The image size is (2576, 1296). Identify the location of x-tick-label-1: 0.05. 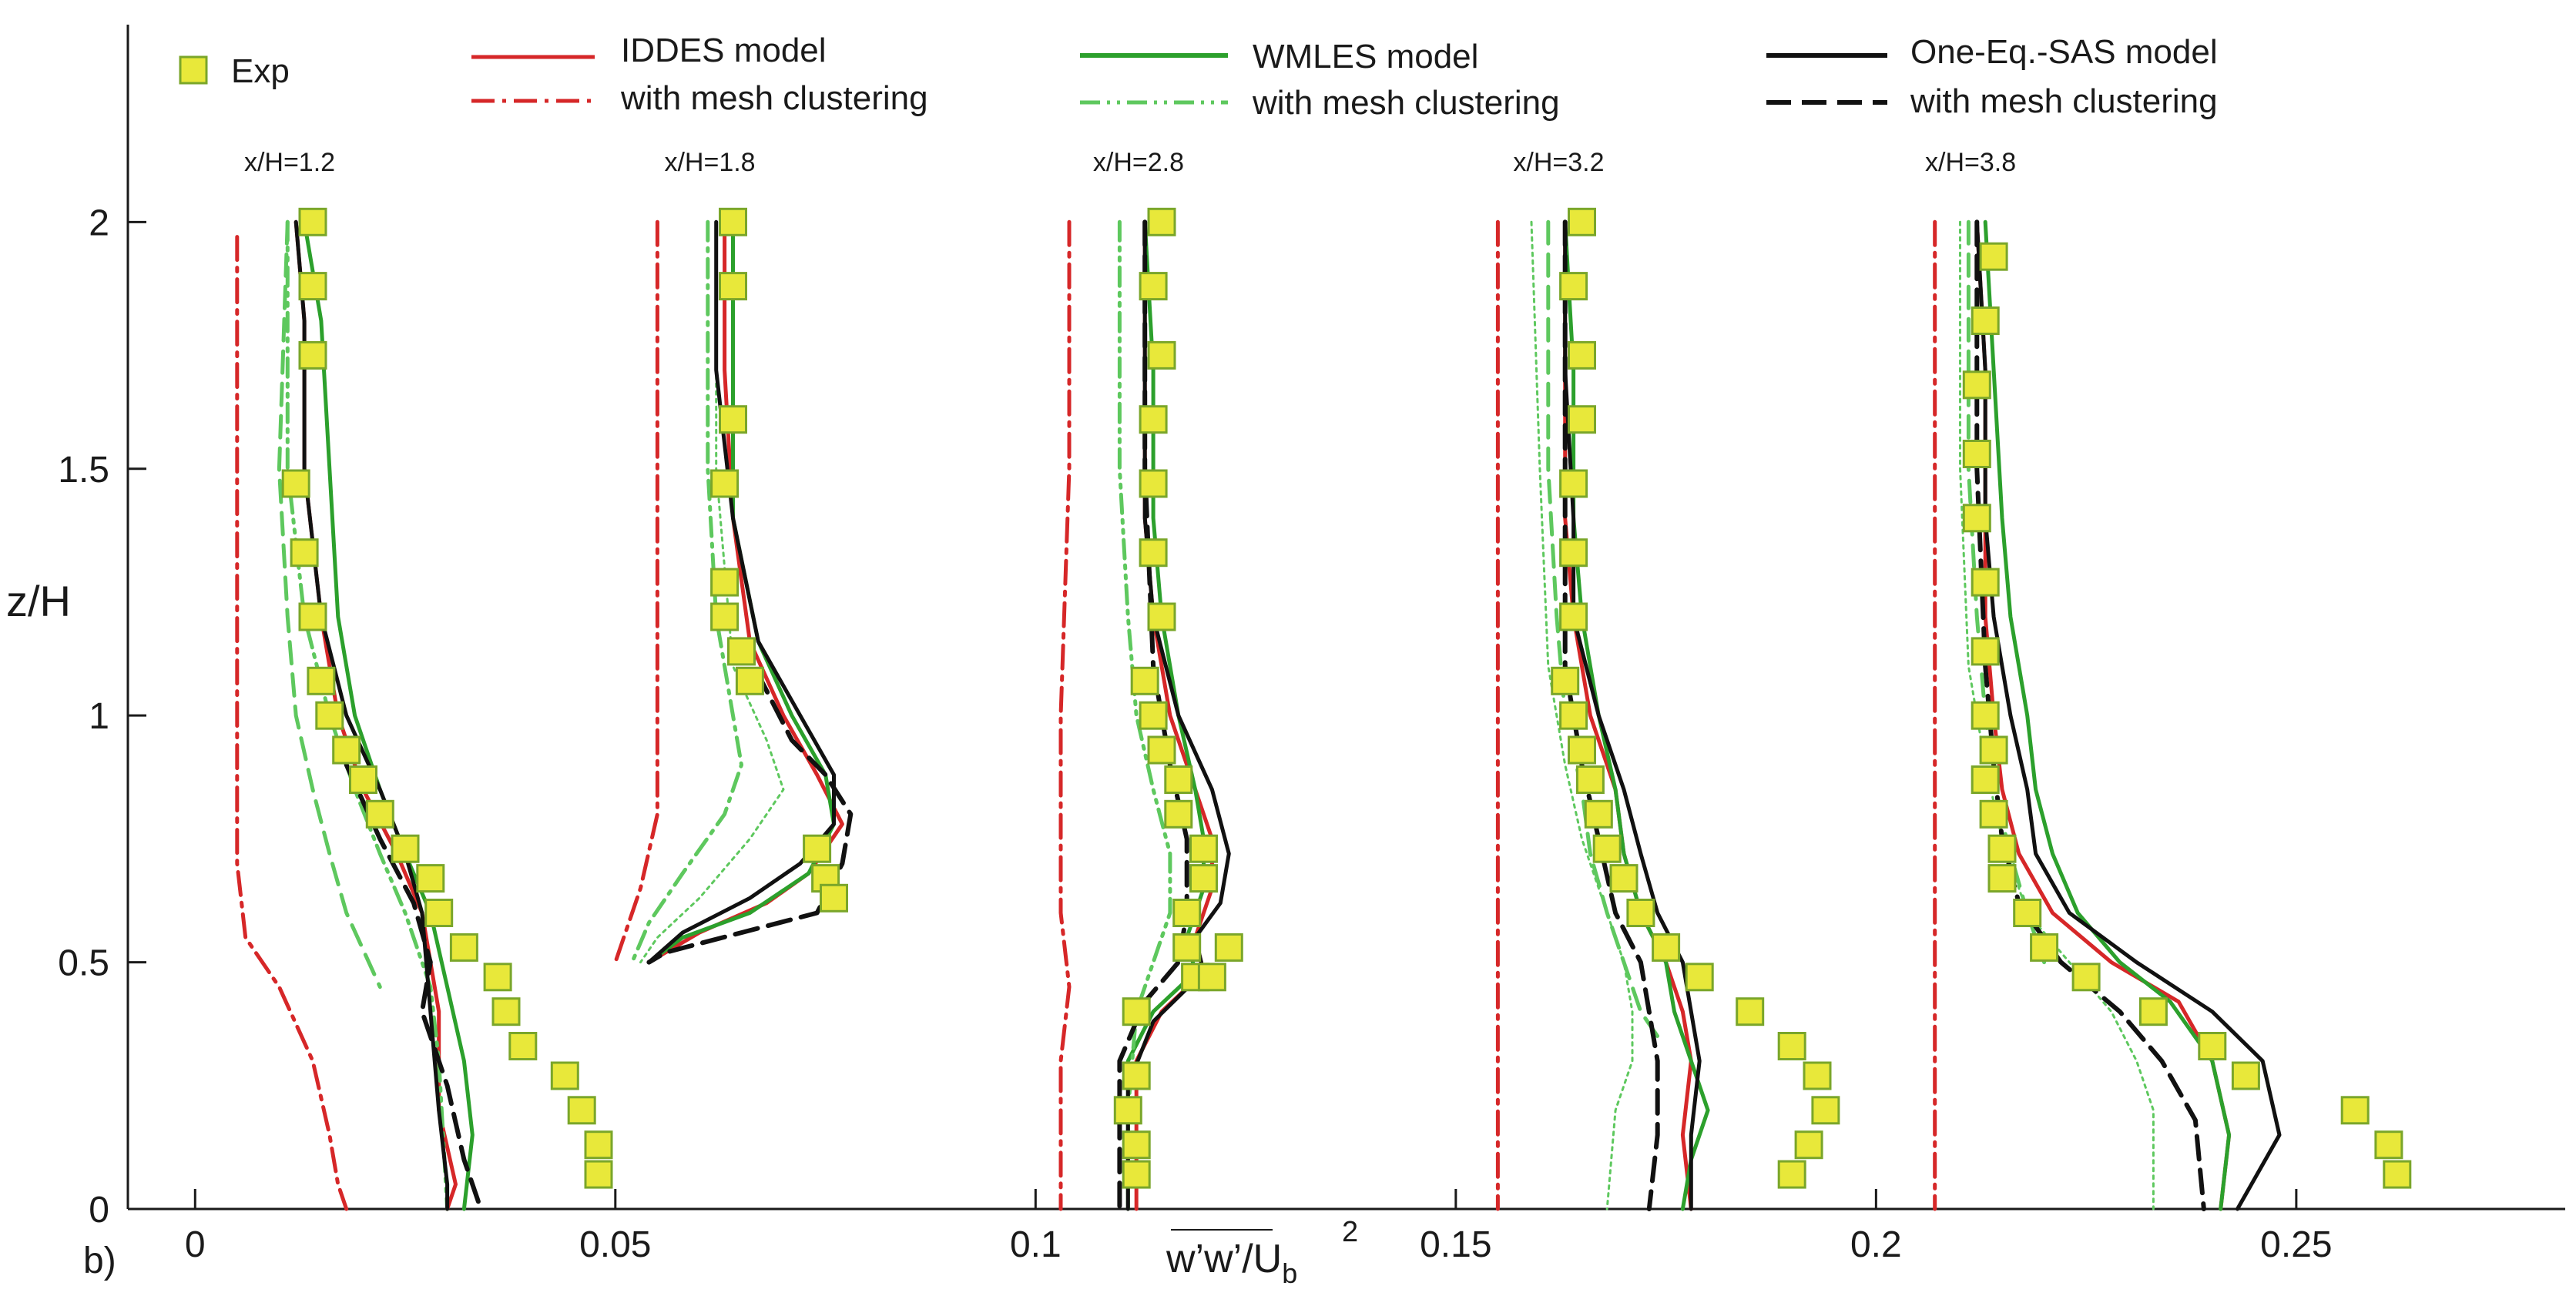
(615, 1244).